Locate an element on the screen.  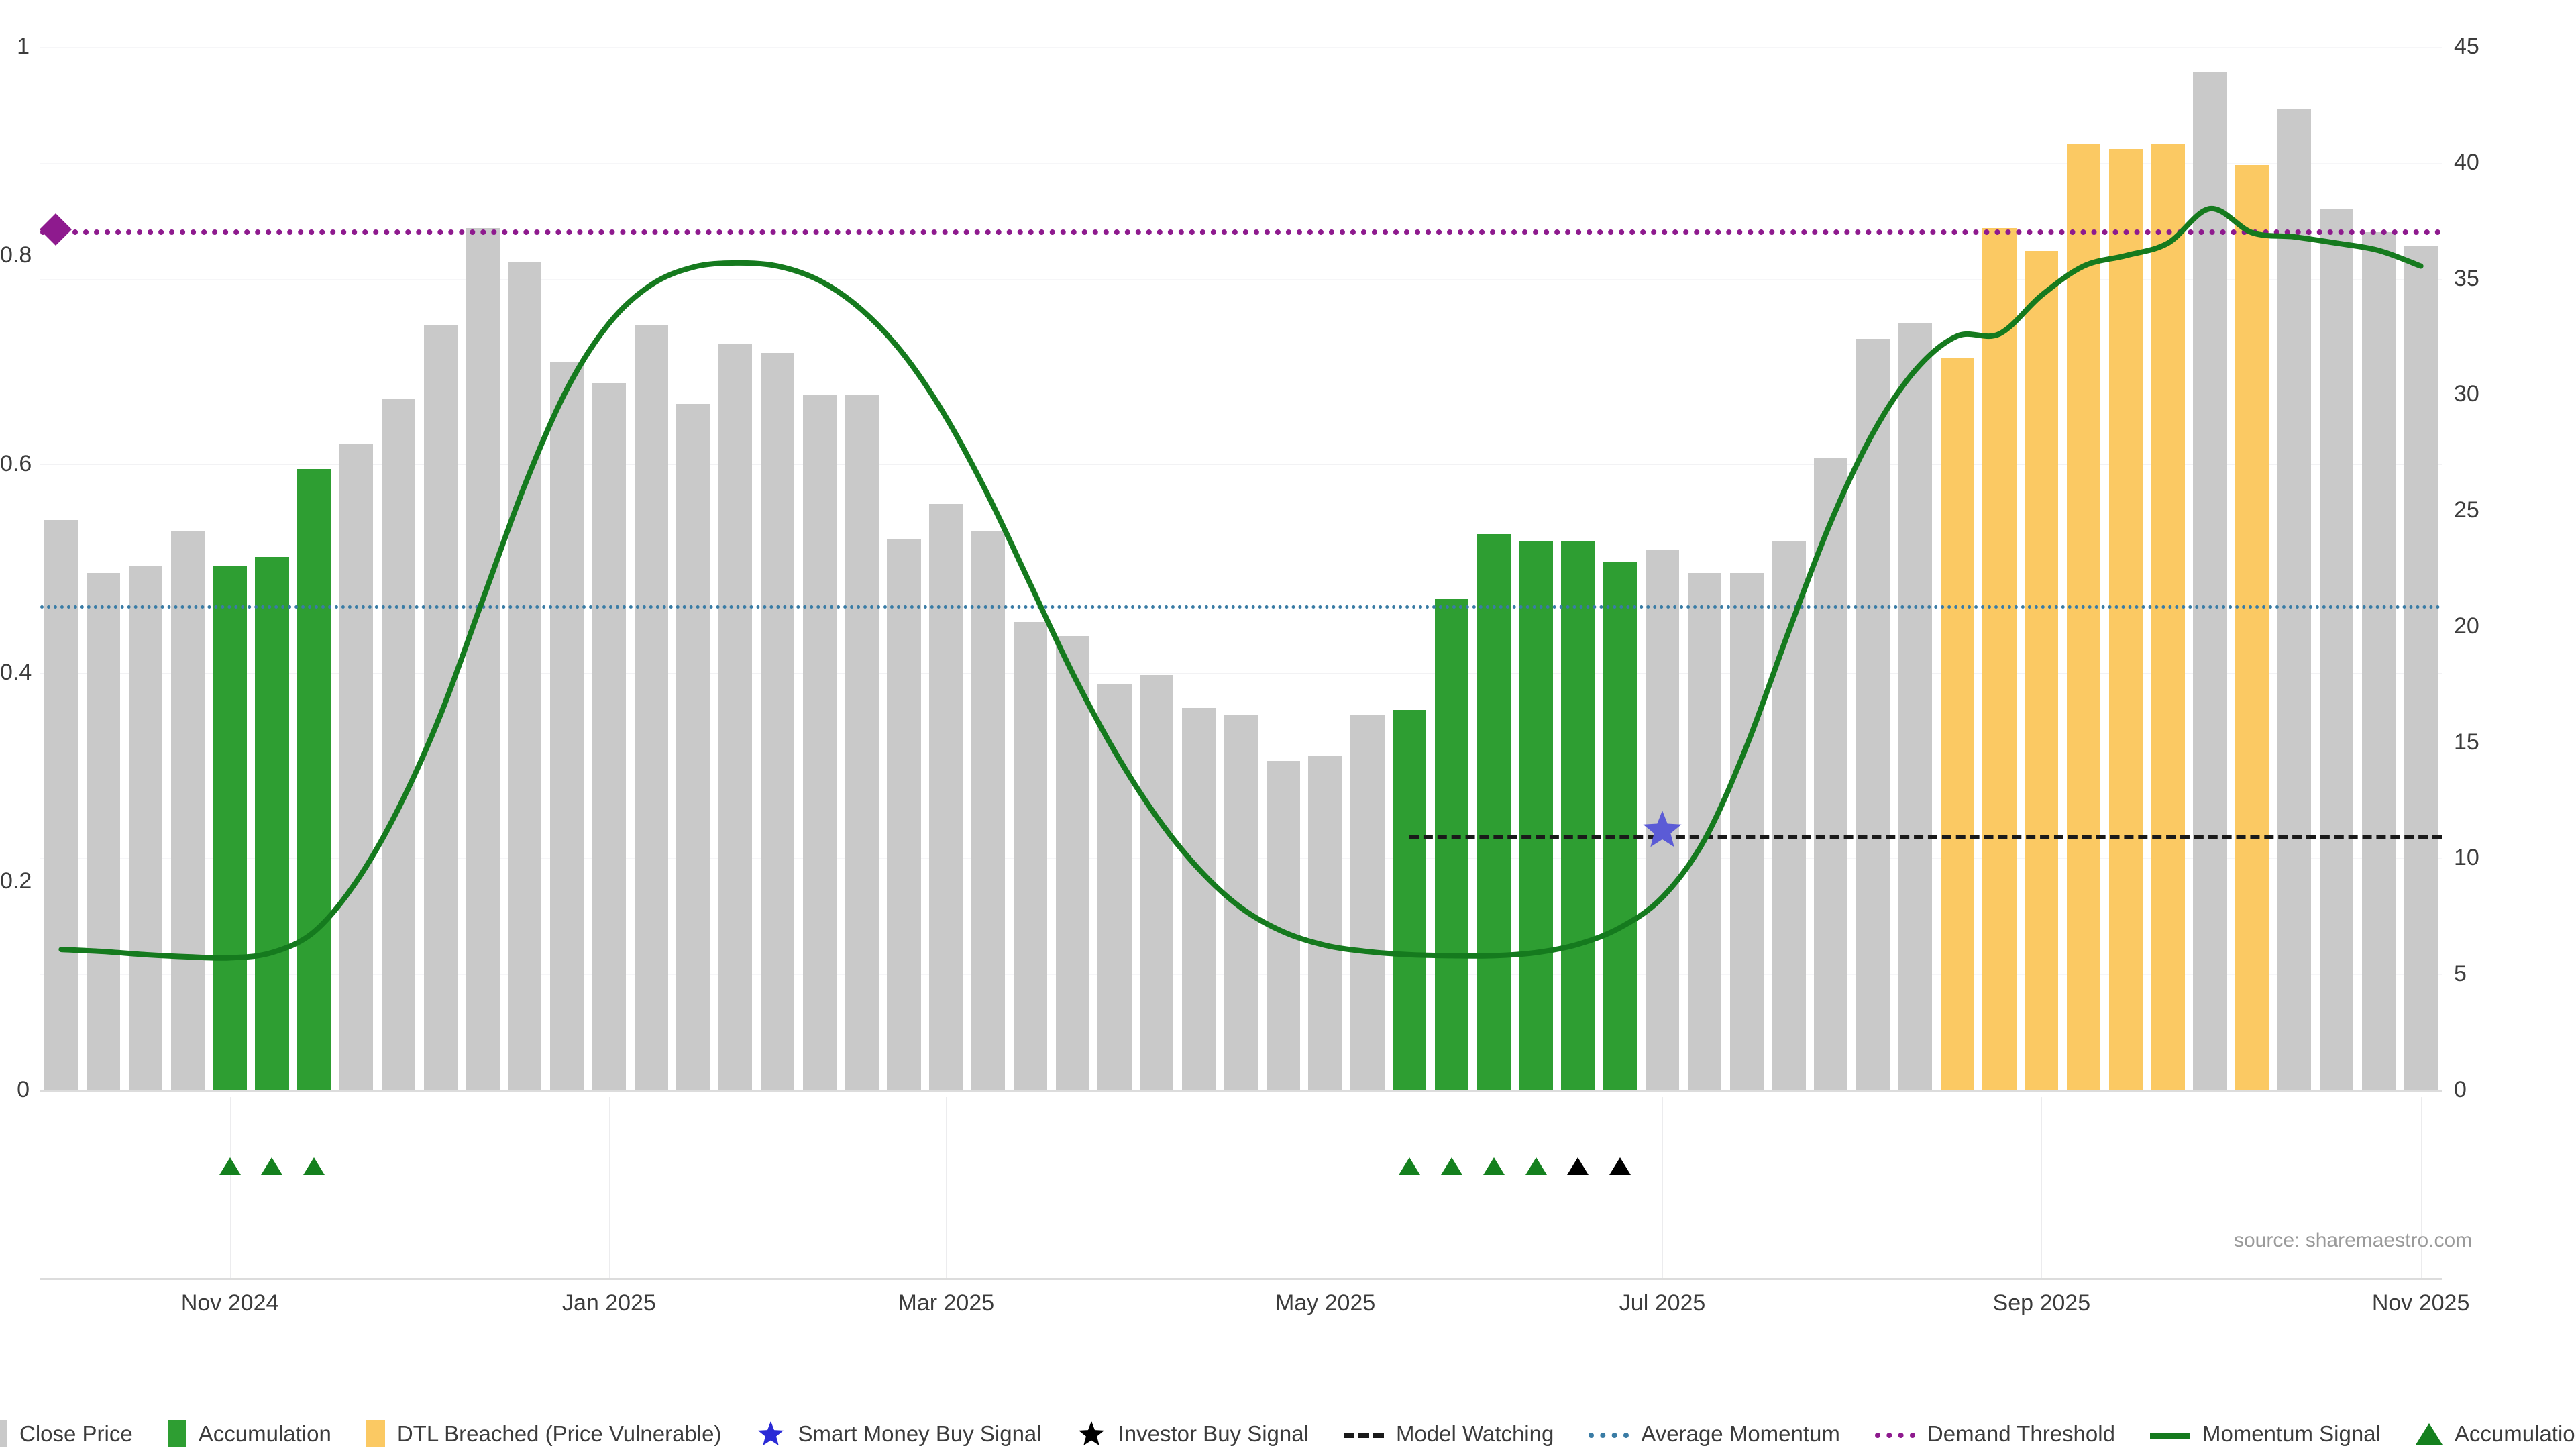
hline-average-momentum is located at coordinates (1241, 607).